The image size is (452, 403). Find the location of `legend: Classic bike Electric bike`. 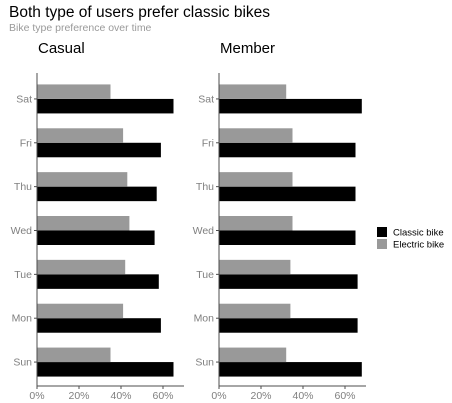

legend: Classic bike Electric bike is located at coordinates (410, 239).